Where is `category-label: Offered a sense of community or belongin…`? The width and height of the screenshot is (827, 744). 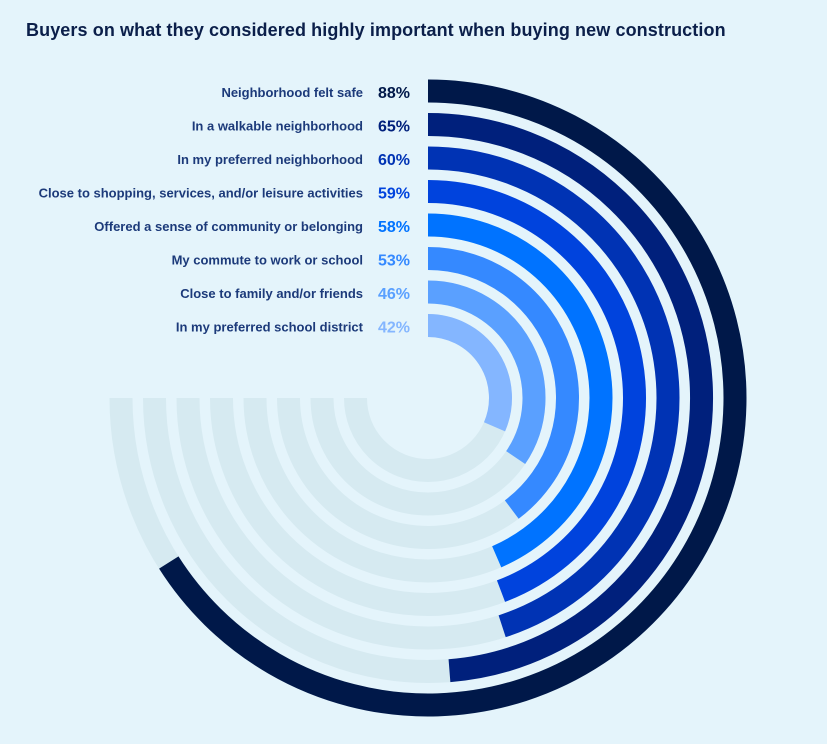 category-label: Offered a sense of community or belongin… is located at coordinates (228, 226).